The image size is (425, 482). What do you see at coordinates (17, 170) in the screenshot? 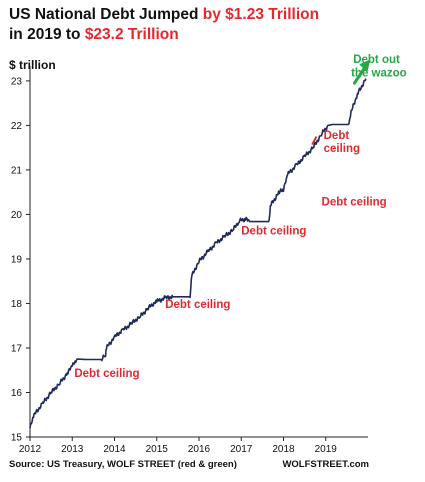
I see `y-tick-label: 21` at bounding box center [17, 170].